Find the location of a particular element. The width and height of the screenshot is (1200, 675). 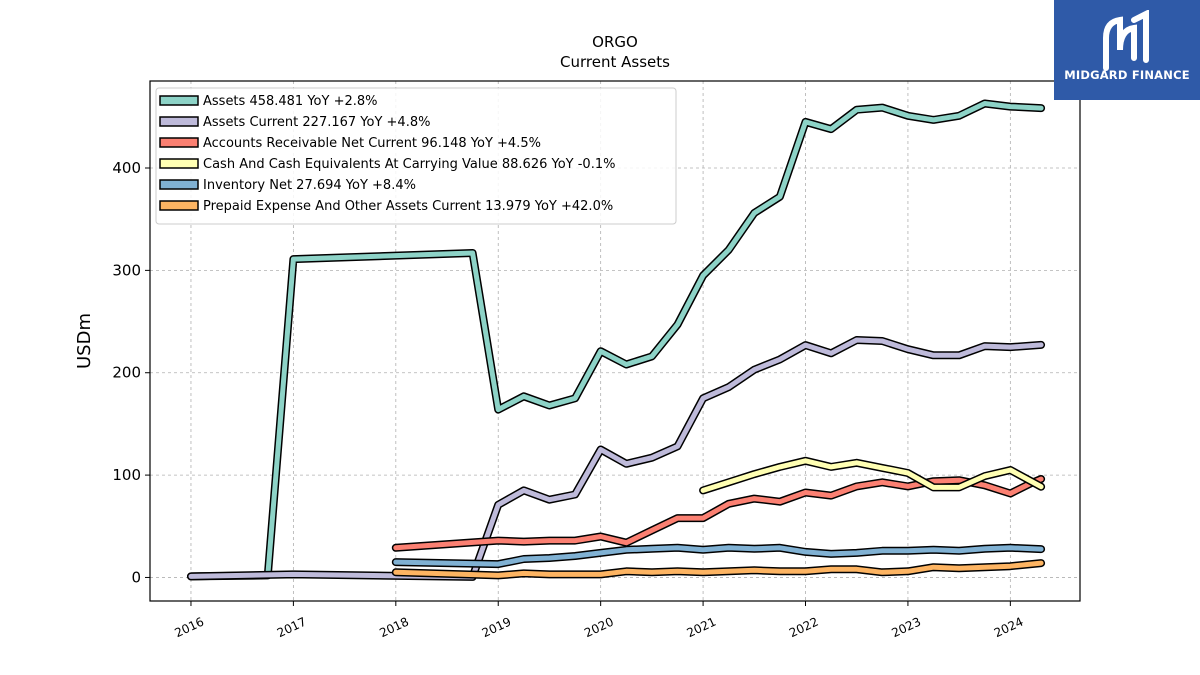

x-tick-label: 2021 is located at coordinates (702, 628).